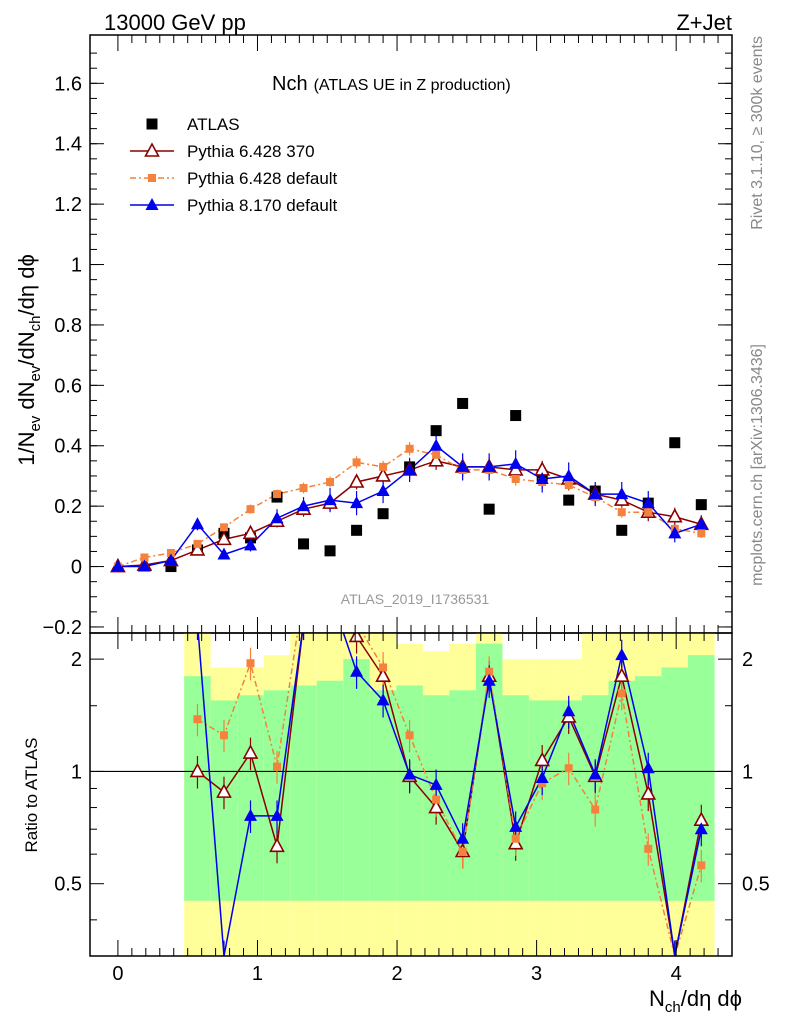 This screenshot has height=1024, width=786. What do you see at coordinates (76, 772) in the screenshot?
I see `ratio-y-tick-label: 1` at bounding box center [76, 772].